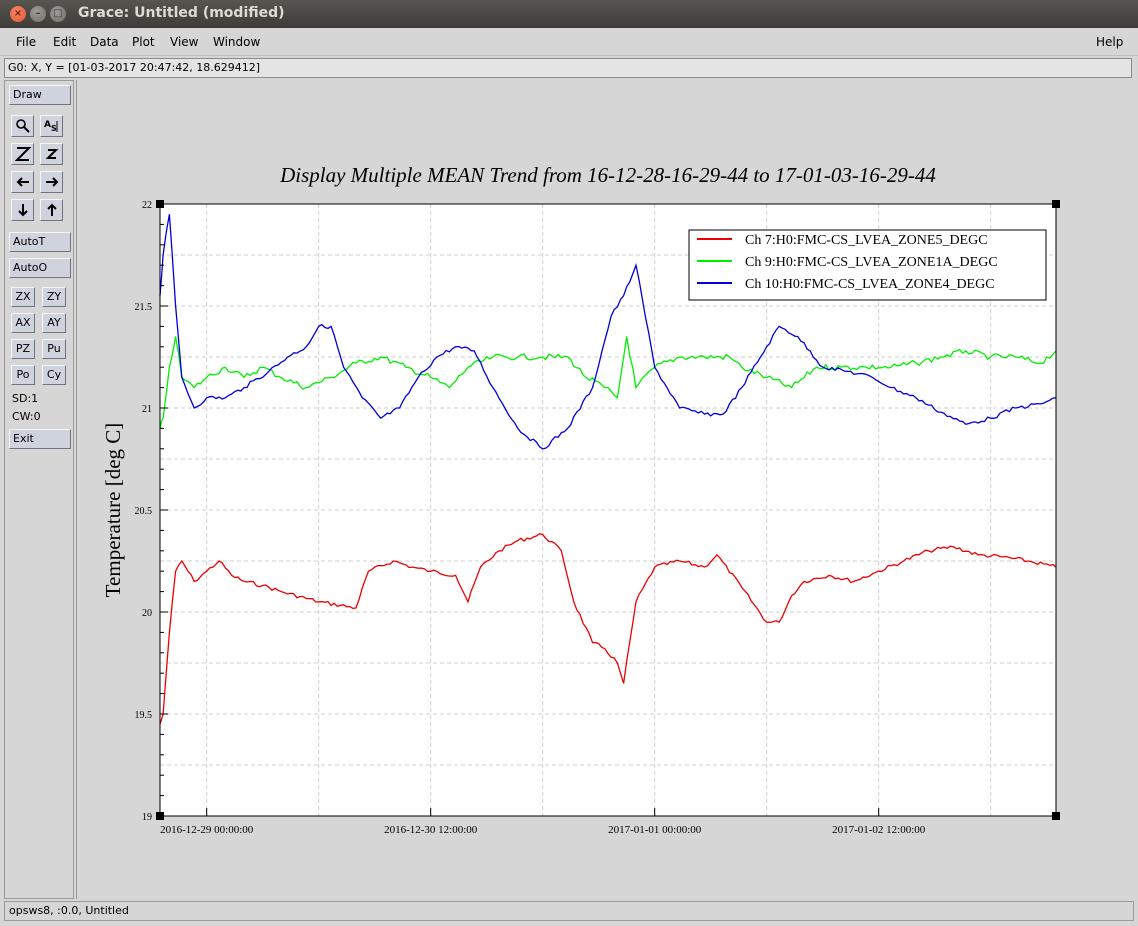 The width and height of the screenshot is (1138, 926). What do you see at coordinates (871, 262) in the screenshot?
I see `legend-entry: Ch 9:H0:FMC-CS_LVEA_ZONE1A_DEGC` at bounding box center [871, 262].